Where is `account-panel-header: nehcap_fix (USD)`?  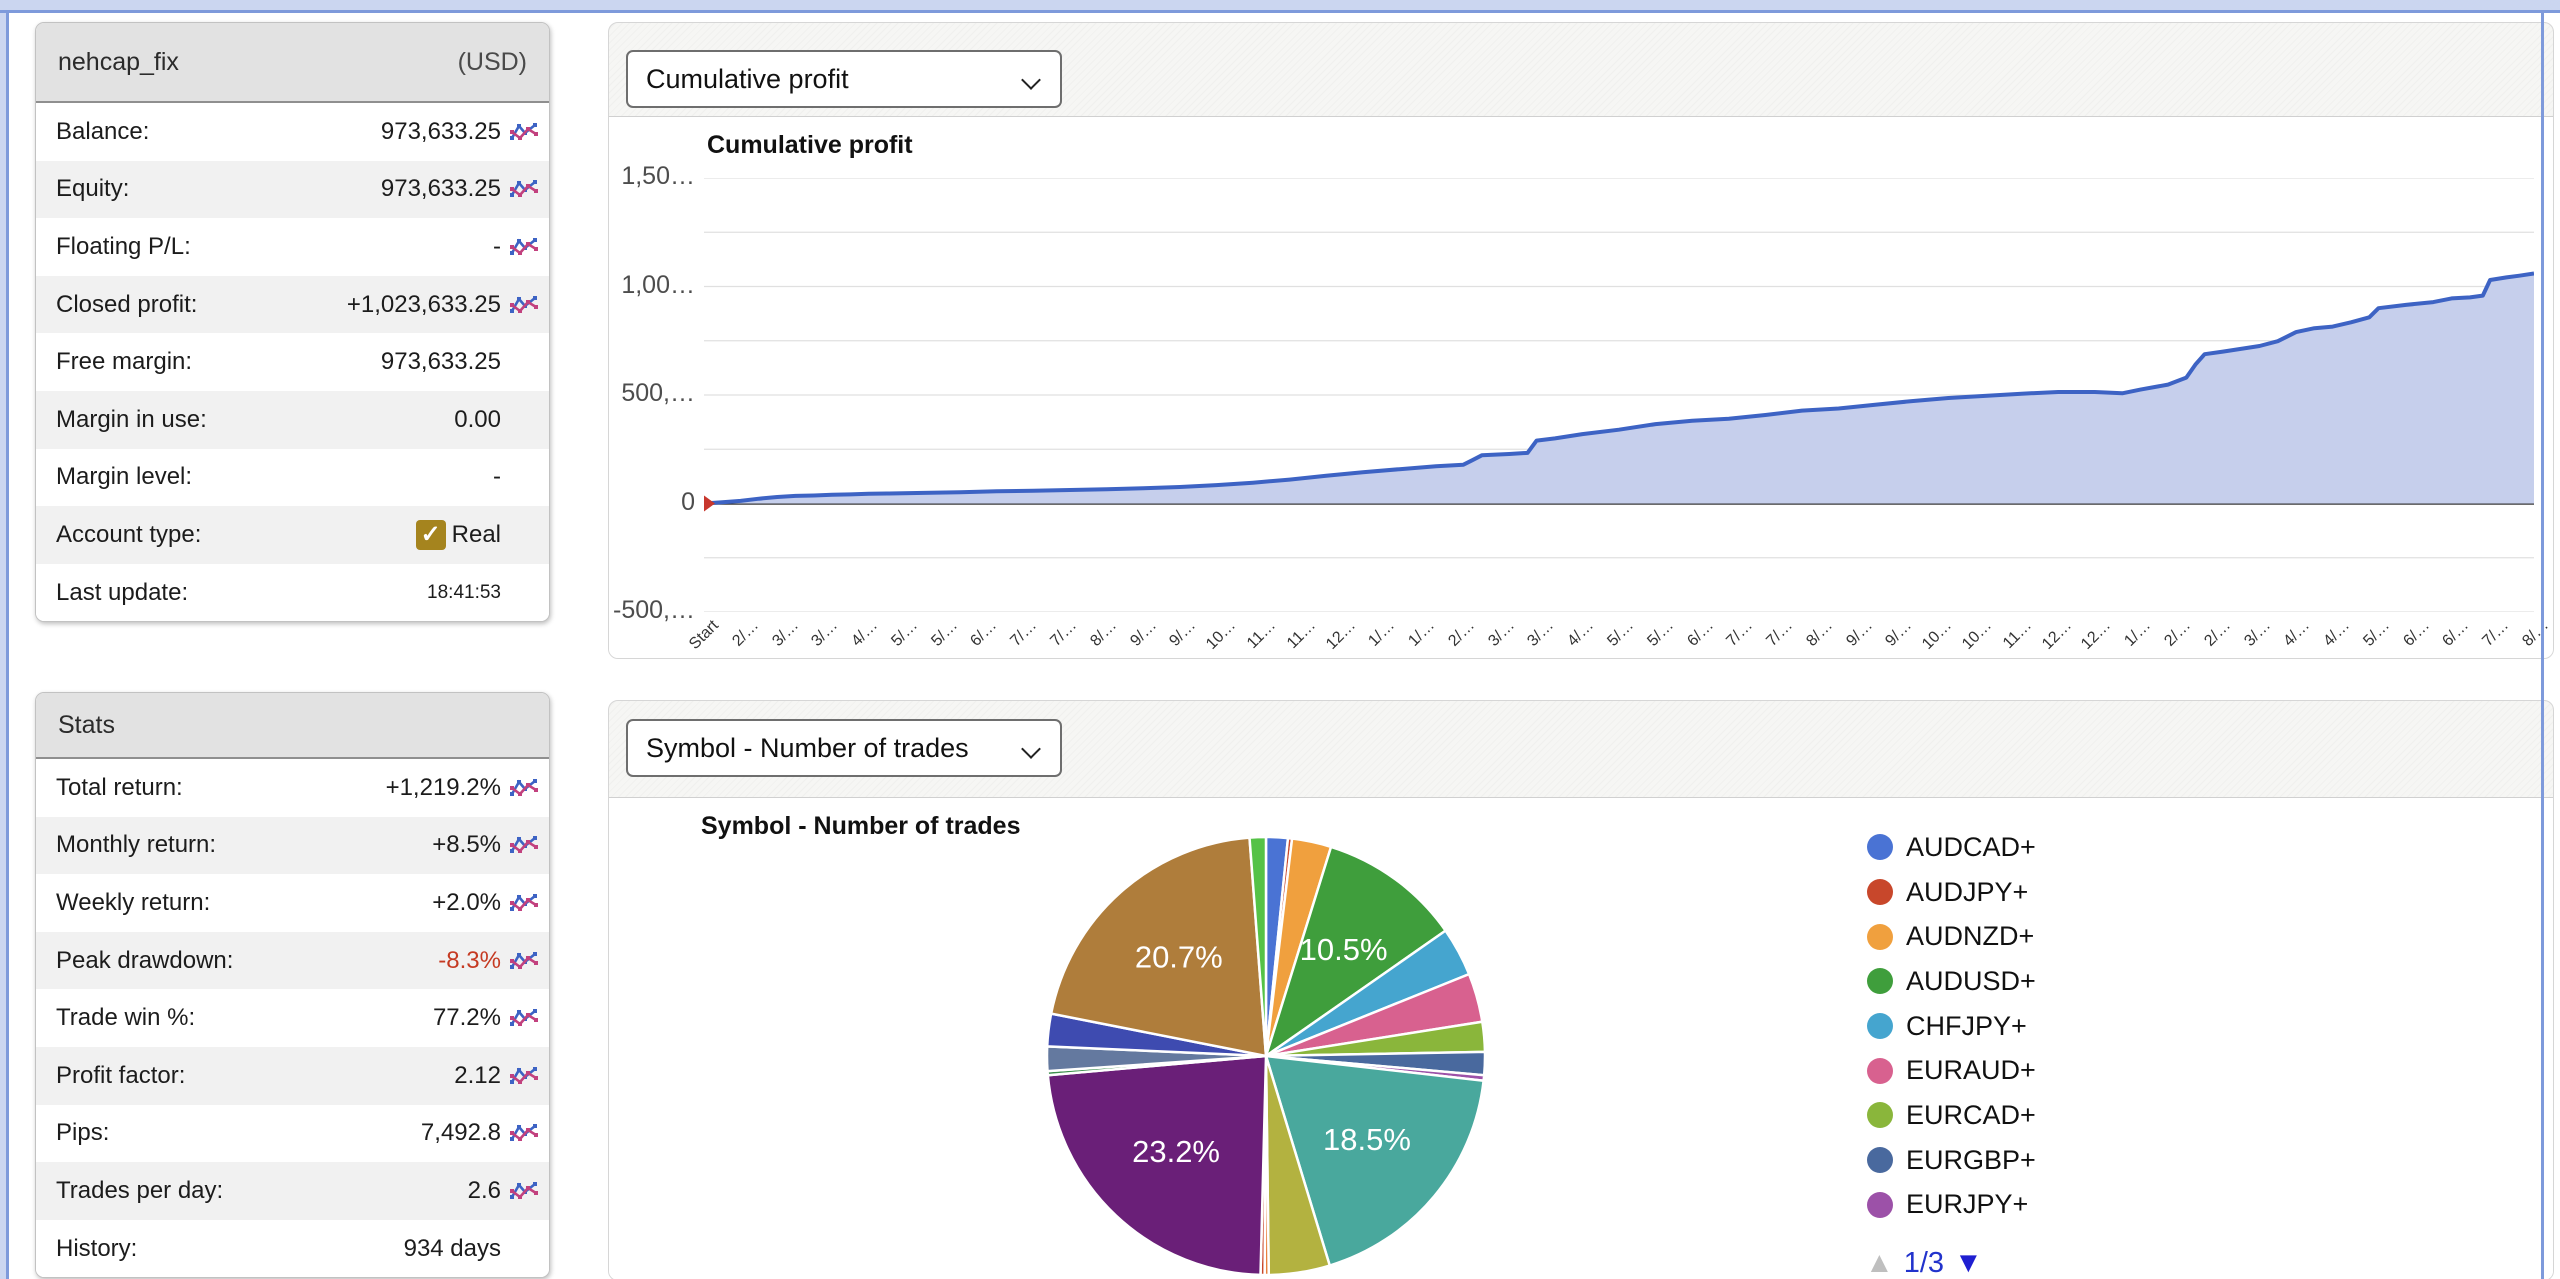 account-panel-header: nehcap_fix (USD) is located at coordinates (292, 63).